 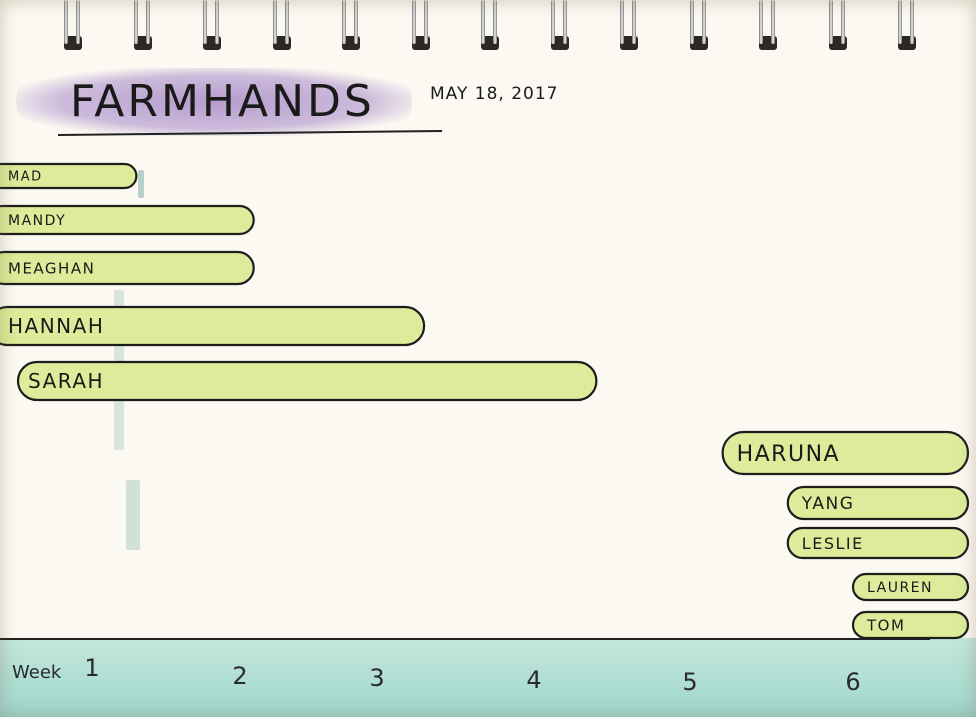 What do you see at coordinates (66, 381) in the screenshot?
I see `bar-label: SARAH` at bounding box center [66, 381].